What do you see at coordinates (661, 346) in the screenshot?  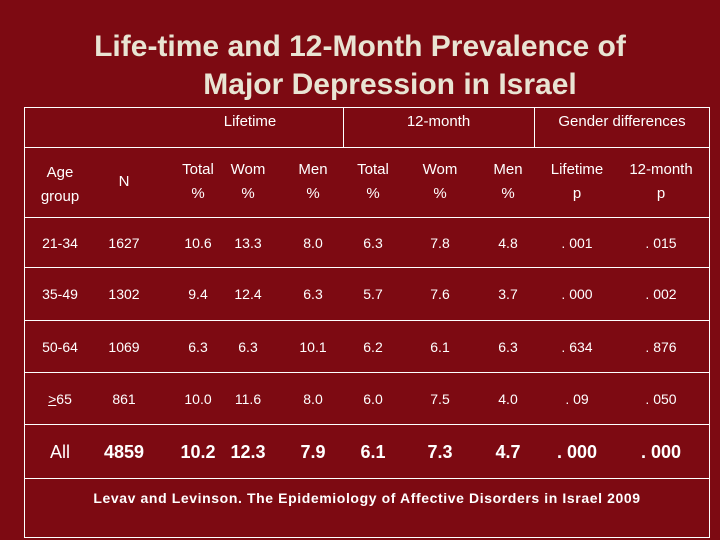 I see `table-cell: . 876` at bounding box center [661, 346].